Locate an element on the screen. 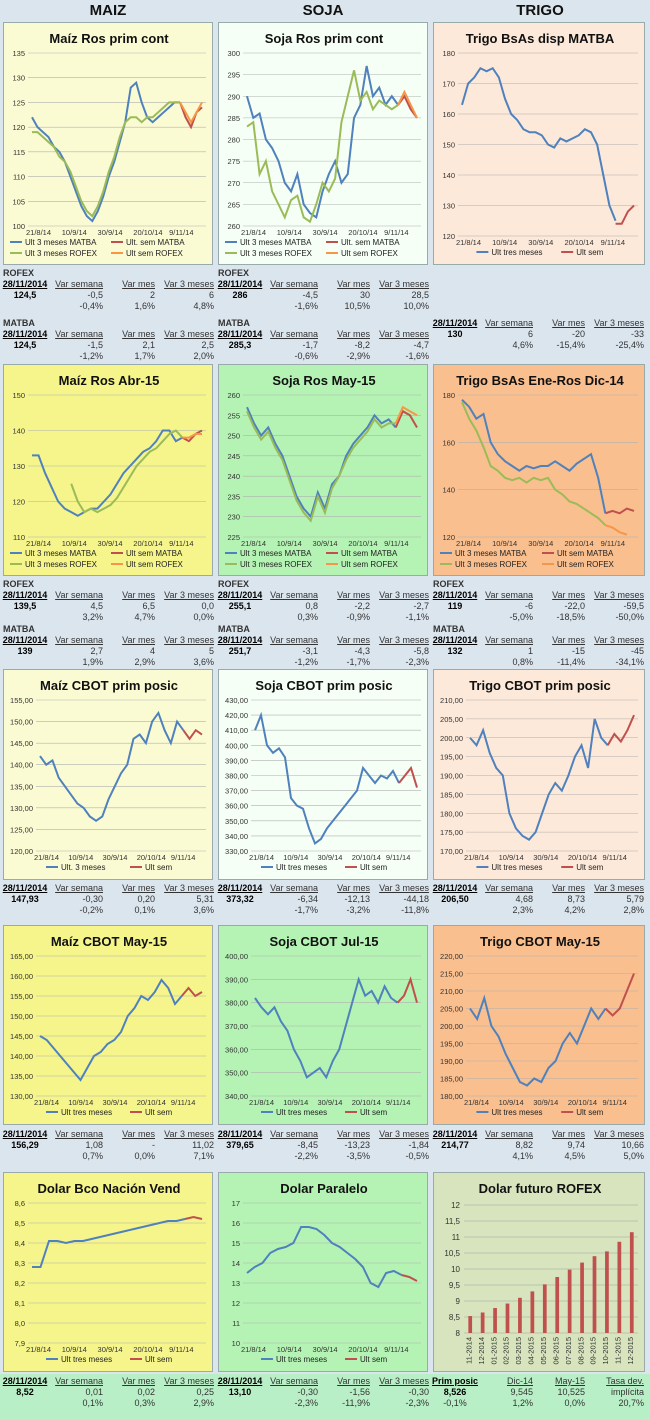  y-tick-label: 160,00 is located at coordinates (21, 976).